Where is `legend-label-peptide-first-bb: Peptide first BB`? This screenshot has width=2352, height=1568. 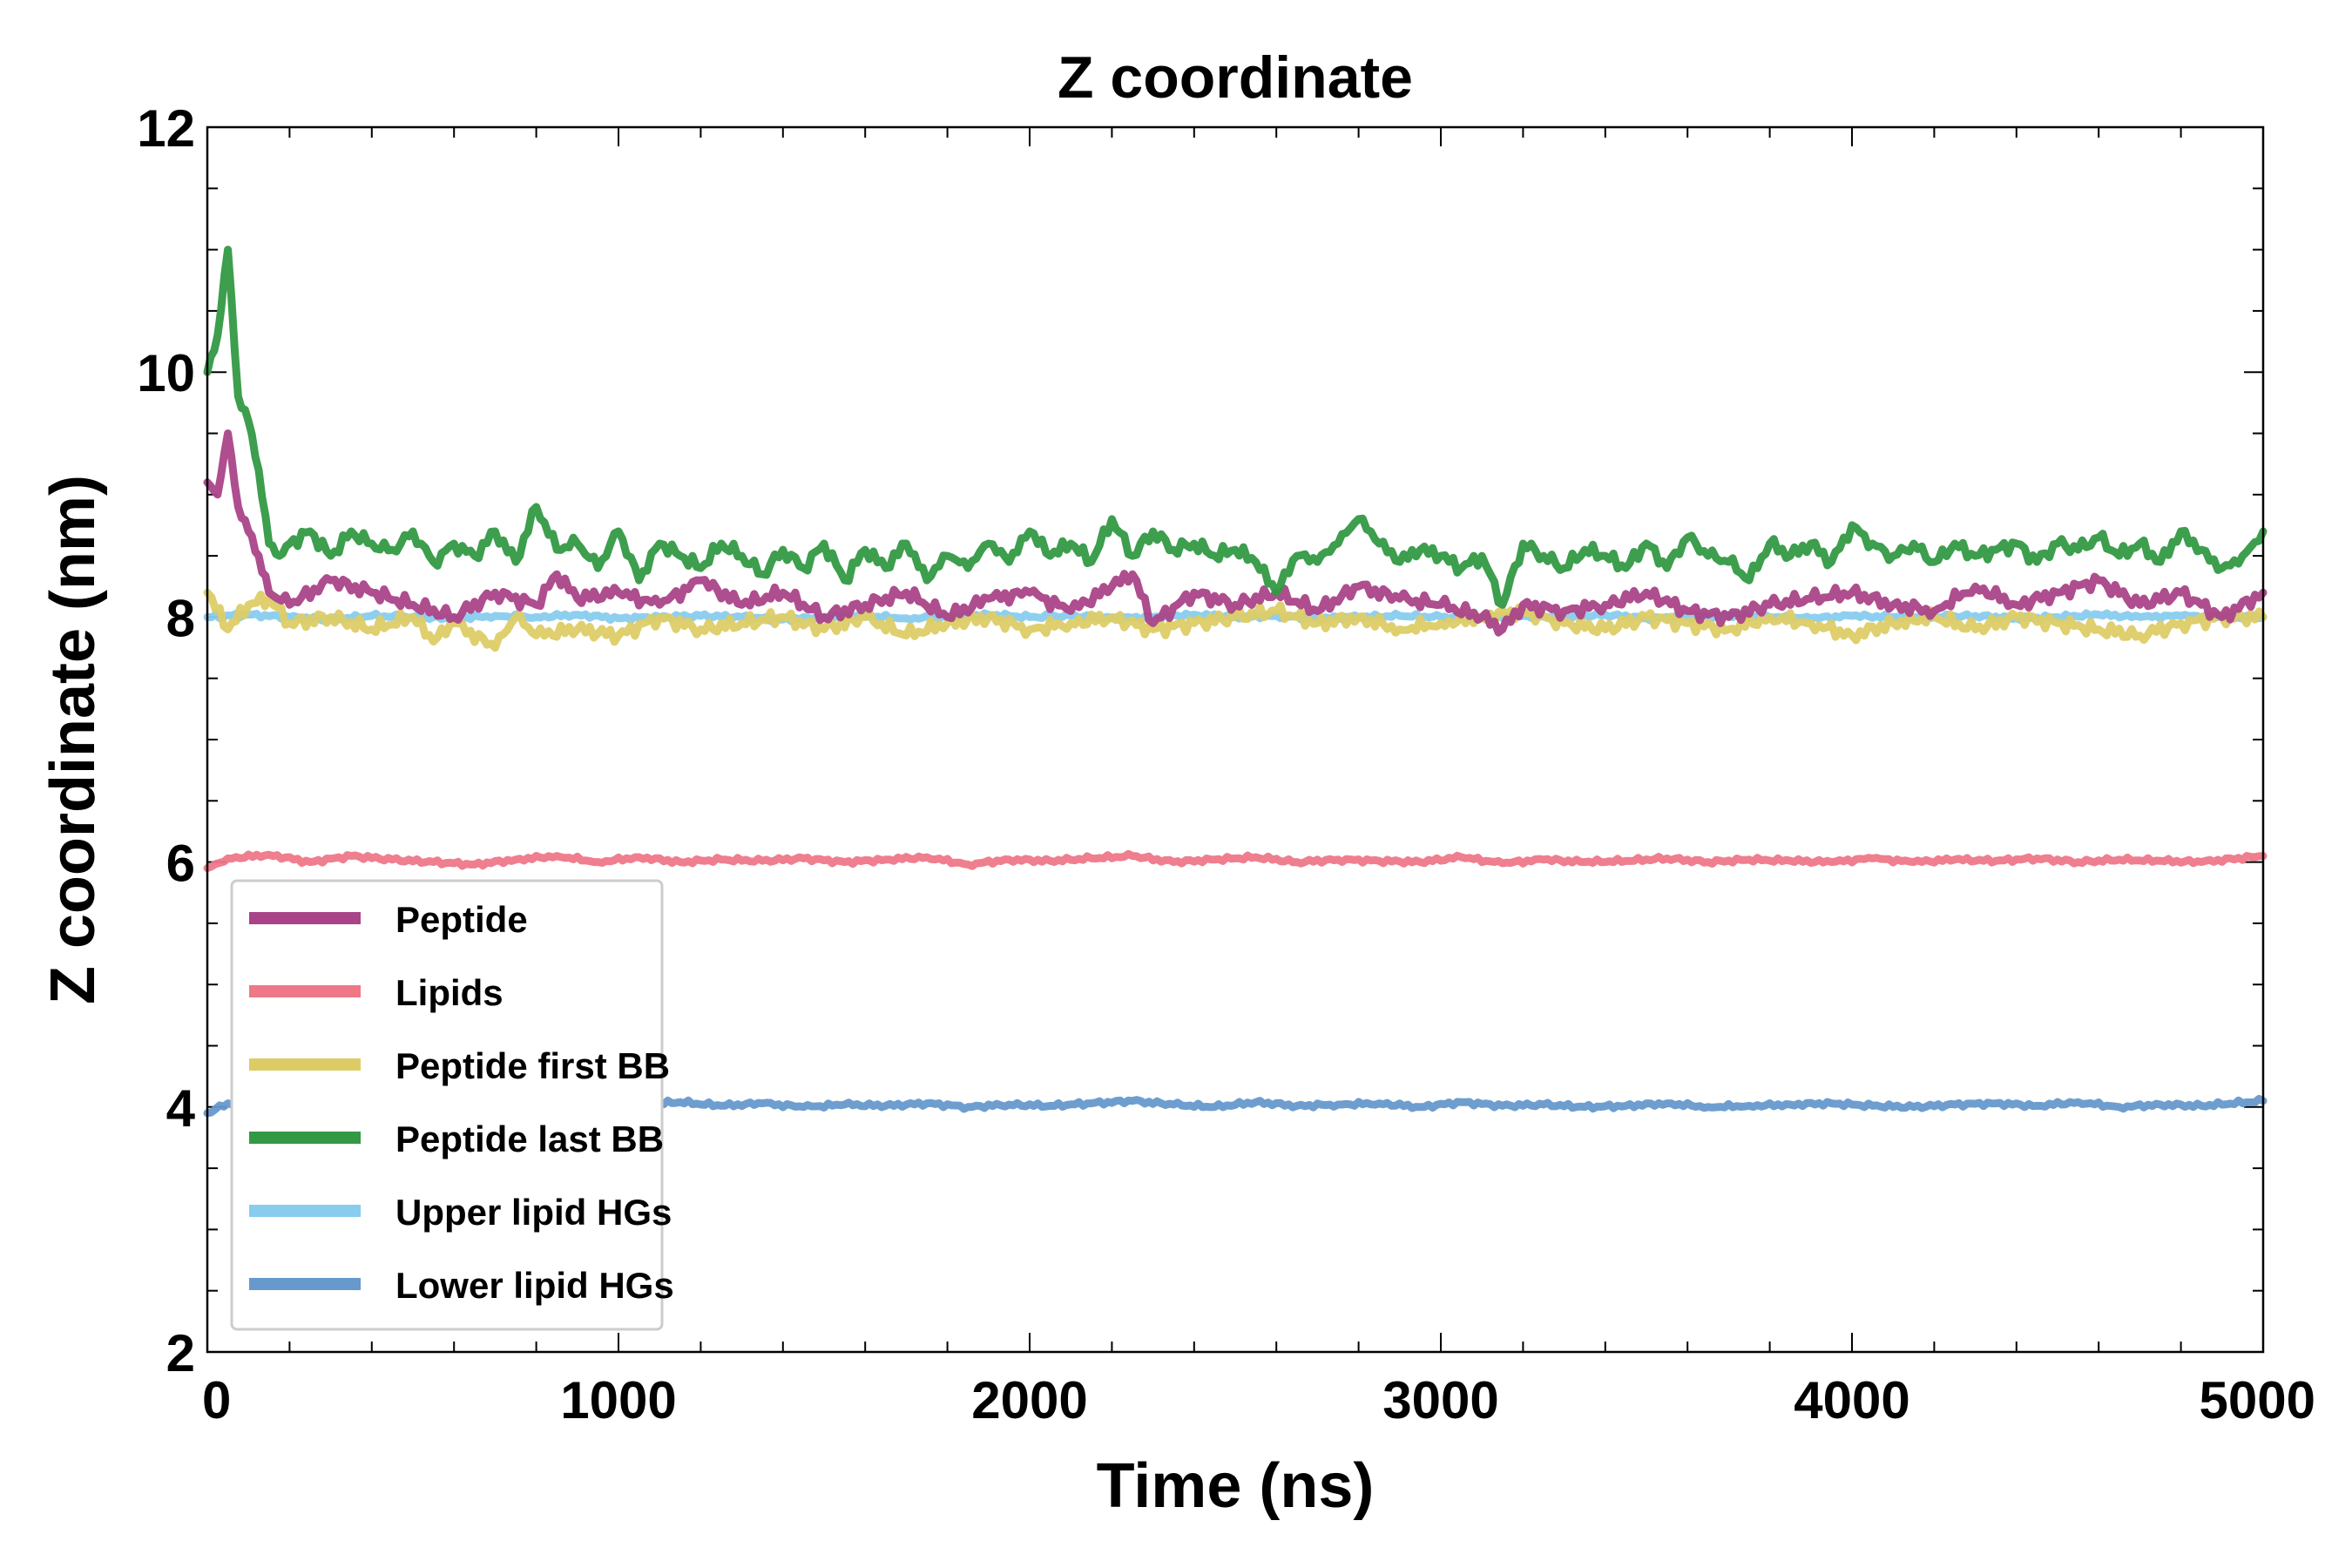 legend-label-peptide-first-bb: Peptide first BB is located at coordinates (532, 1065).